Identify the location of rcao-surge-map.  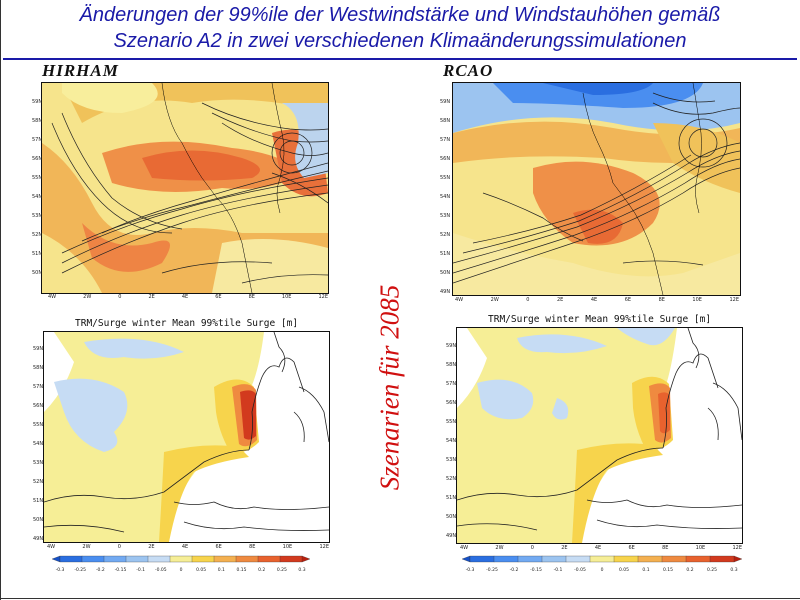
(599, 435).